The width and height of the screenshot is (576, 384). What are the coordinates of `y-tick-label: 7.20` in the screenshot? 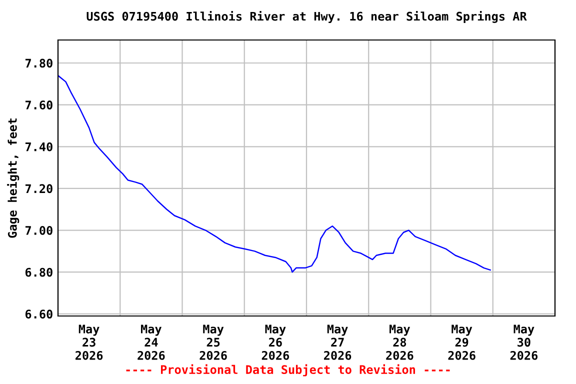 It's located at (38, 189).